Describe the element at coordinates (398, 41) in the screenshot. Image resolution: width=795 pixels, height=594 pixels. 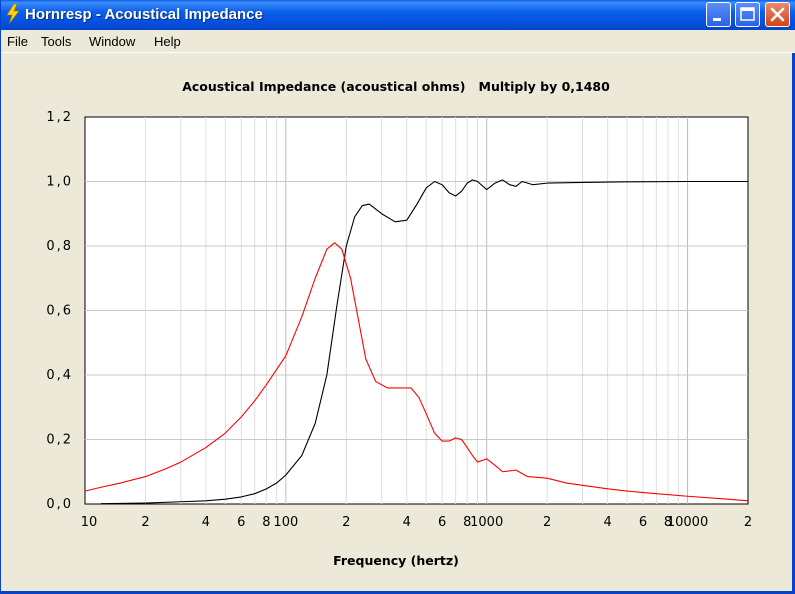
I see `menu-bar: File Tools Window Help` at that location.